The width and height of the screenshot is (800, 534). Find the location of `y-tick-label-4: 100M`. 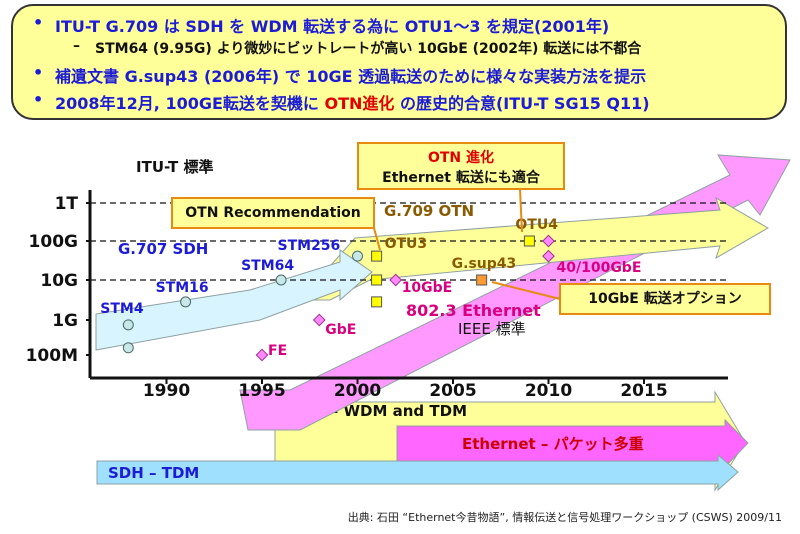

y-tick-label-4: 100M is located at coordinates (52, 356).